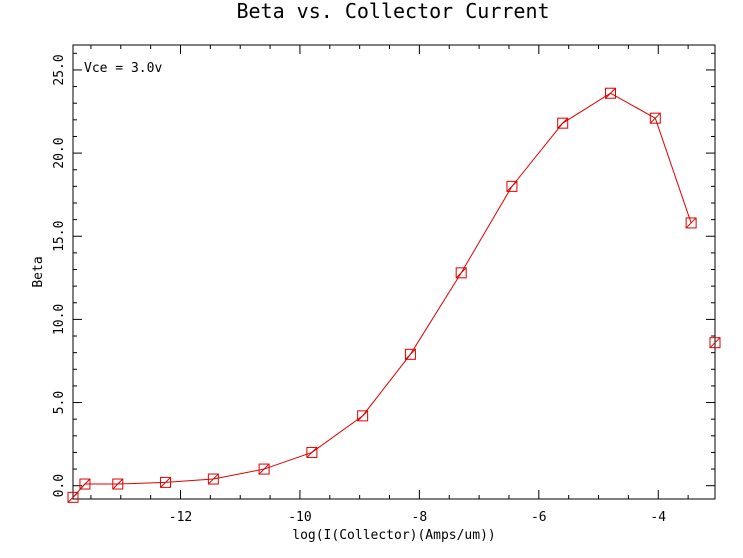 This screenshot has width=743, height=558. I want to click on x-tick-label: -4, so click(658, 517).